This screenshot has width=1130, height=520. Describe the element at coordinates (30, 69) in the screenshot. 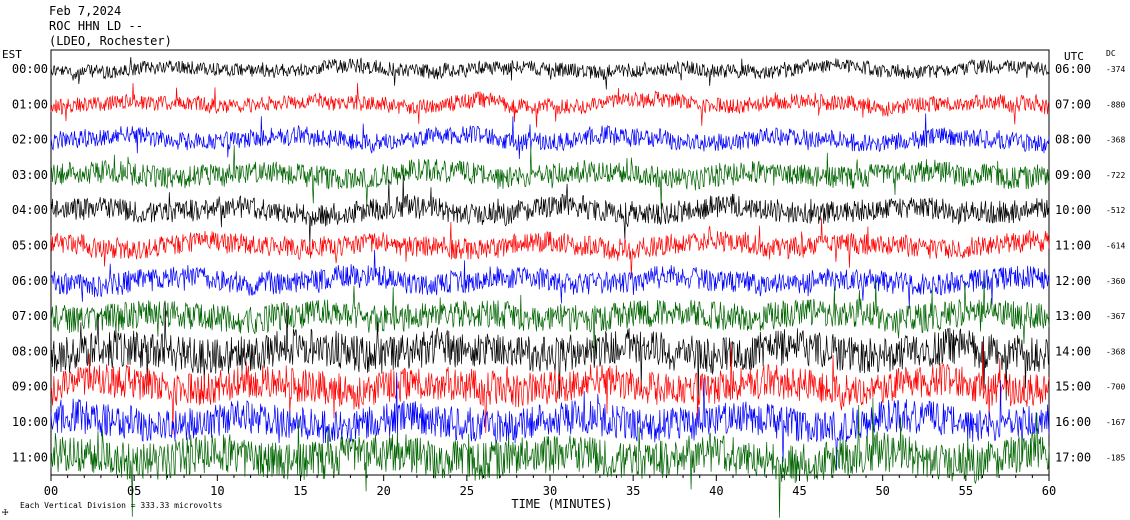

I see `est-label: 00:00` at that location.